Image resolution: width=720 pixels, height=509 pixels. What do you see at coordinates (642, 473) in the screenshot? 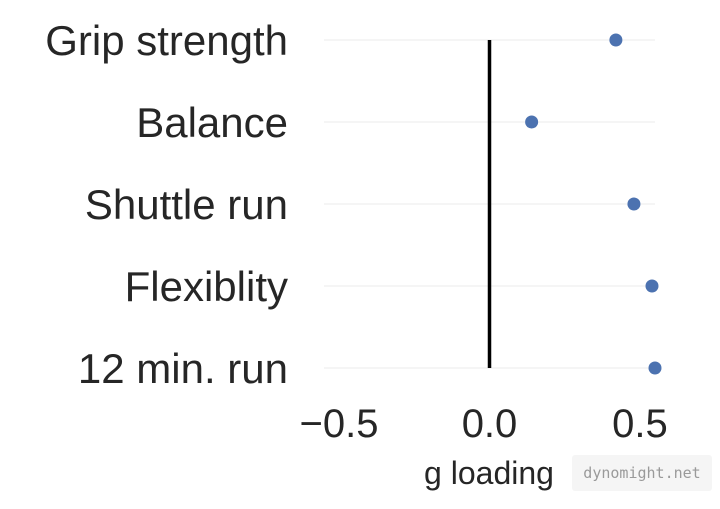
I see `watermark: dynomight.net` at bounding box center [642, 473].